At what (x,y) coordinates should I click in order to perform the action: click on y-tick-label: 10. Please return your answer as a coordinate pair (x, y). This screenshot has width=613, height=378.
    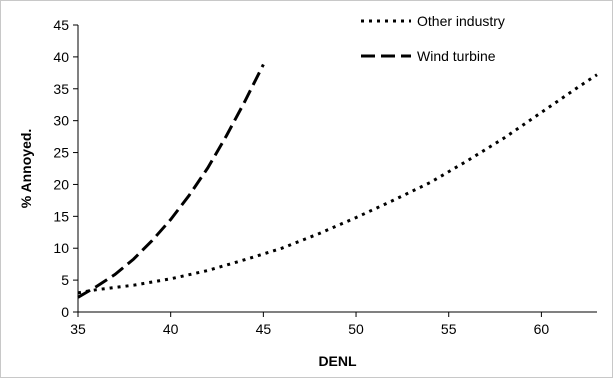
    Looking at the image, I should click on (61, 248).